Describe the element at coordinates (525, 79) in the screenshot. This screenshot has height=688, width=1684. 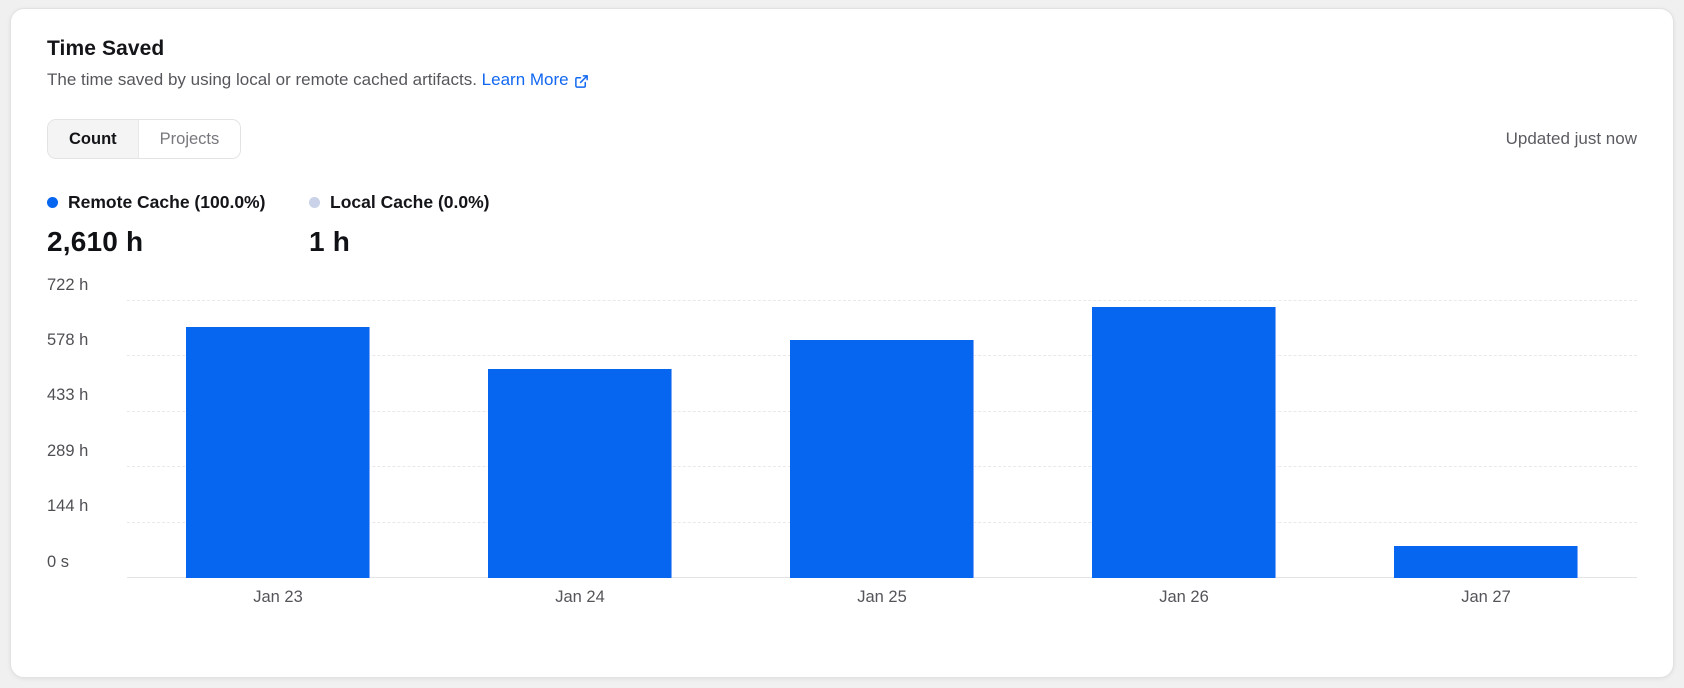
I see `learn-more-label: Learn More` at that location.